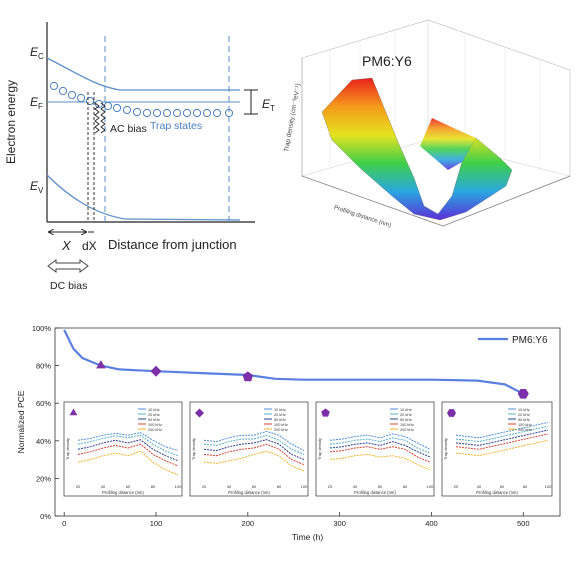 This screenshot has width=586, height=561. I want to click on pce-marker-hexagon, so click(523, 394).